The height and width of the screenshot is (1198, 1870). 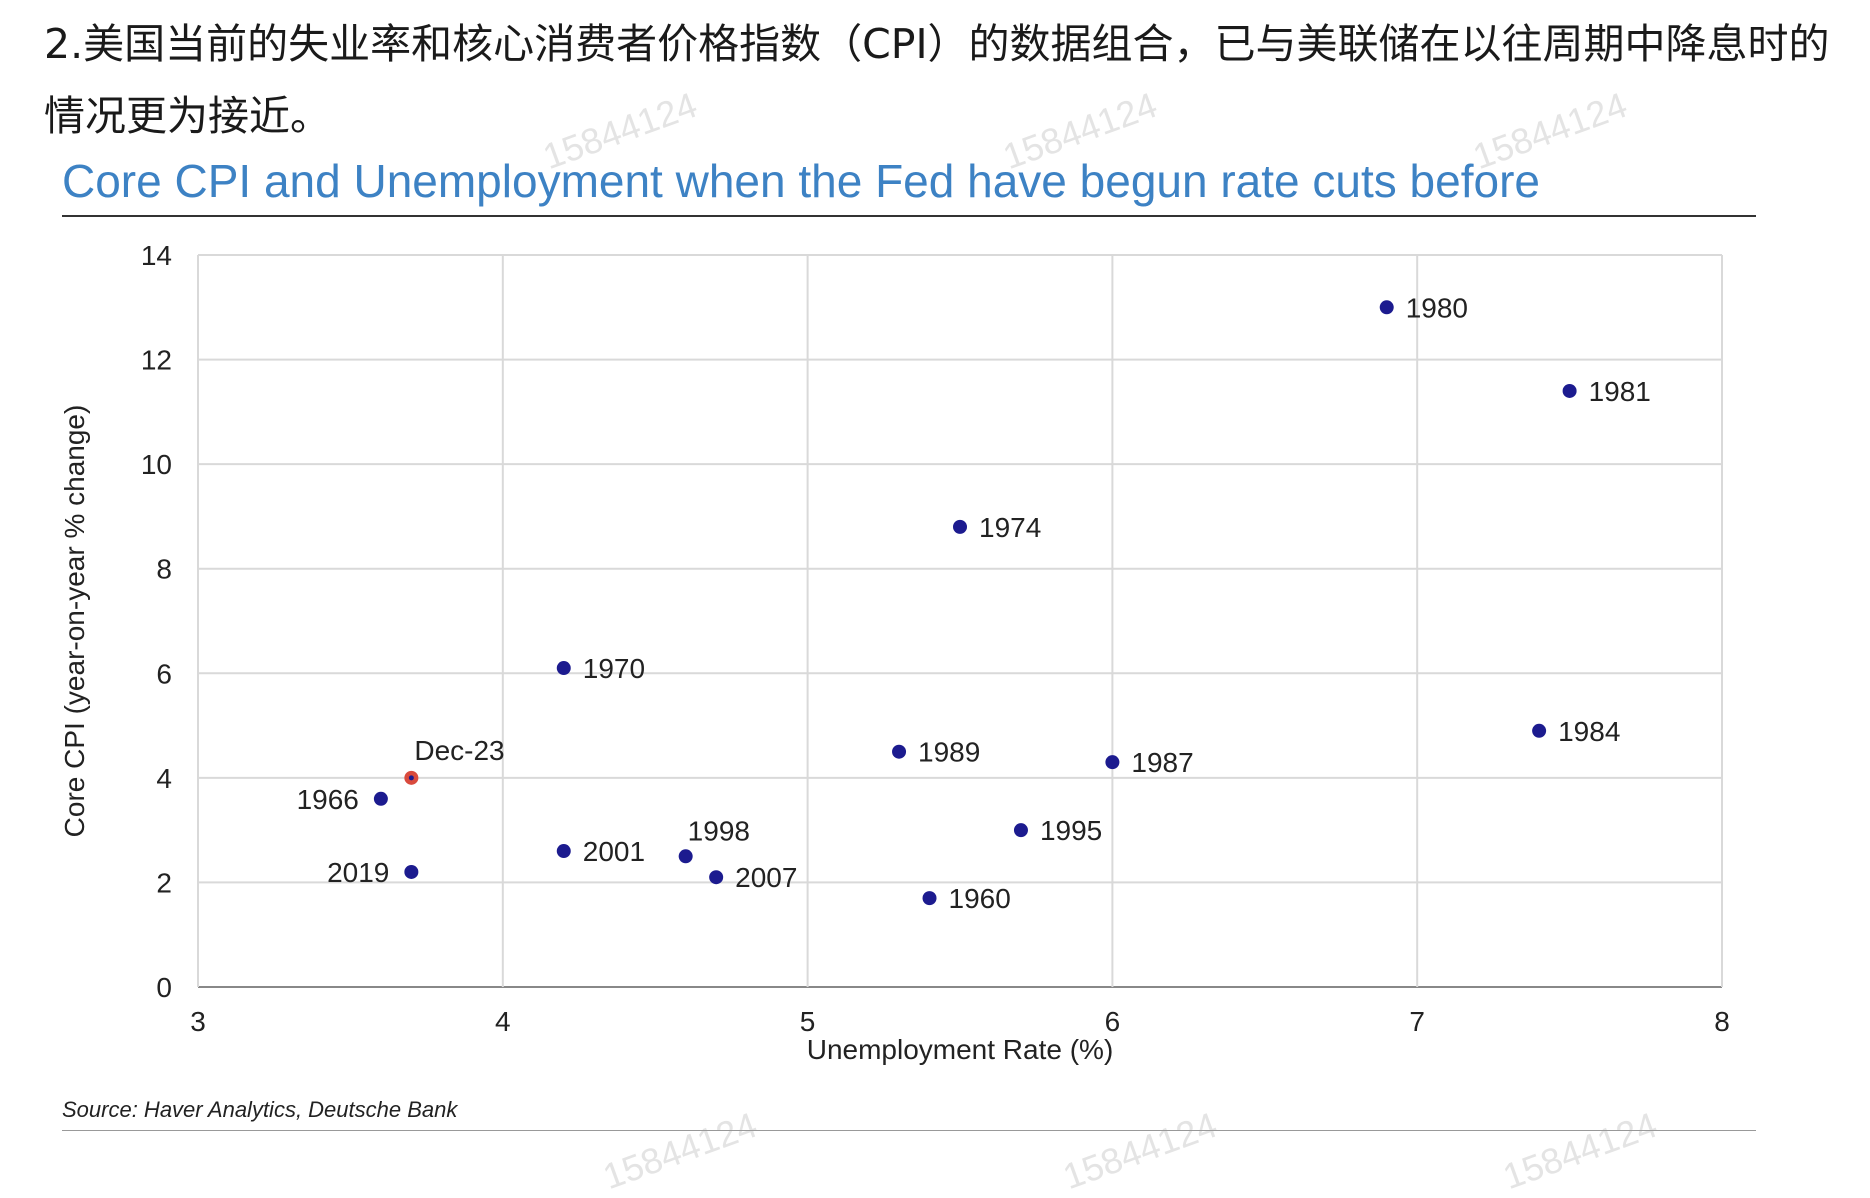 I want to click on x-tick-label: 6, so click(x=1113, y=1021).